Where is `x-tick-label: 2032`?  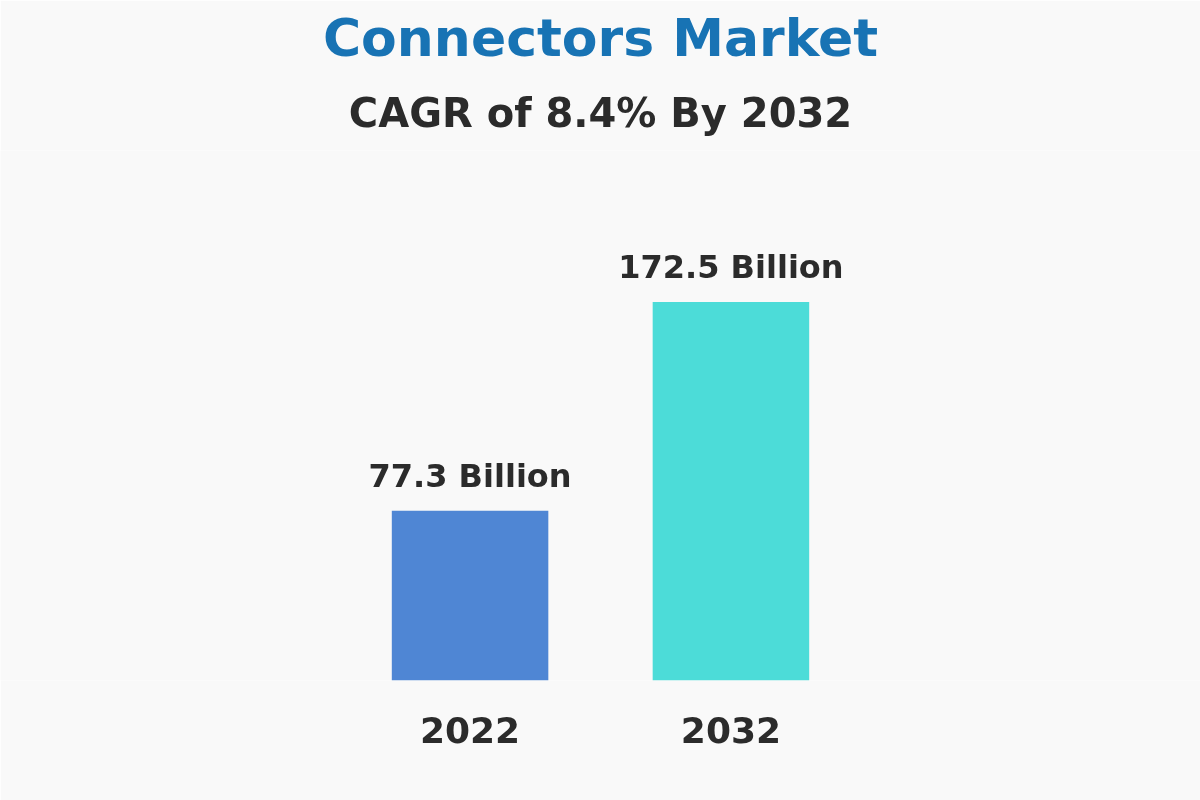
x-tick-label: 2032 is located at coordinates (731, 730).